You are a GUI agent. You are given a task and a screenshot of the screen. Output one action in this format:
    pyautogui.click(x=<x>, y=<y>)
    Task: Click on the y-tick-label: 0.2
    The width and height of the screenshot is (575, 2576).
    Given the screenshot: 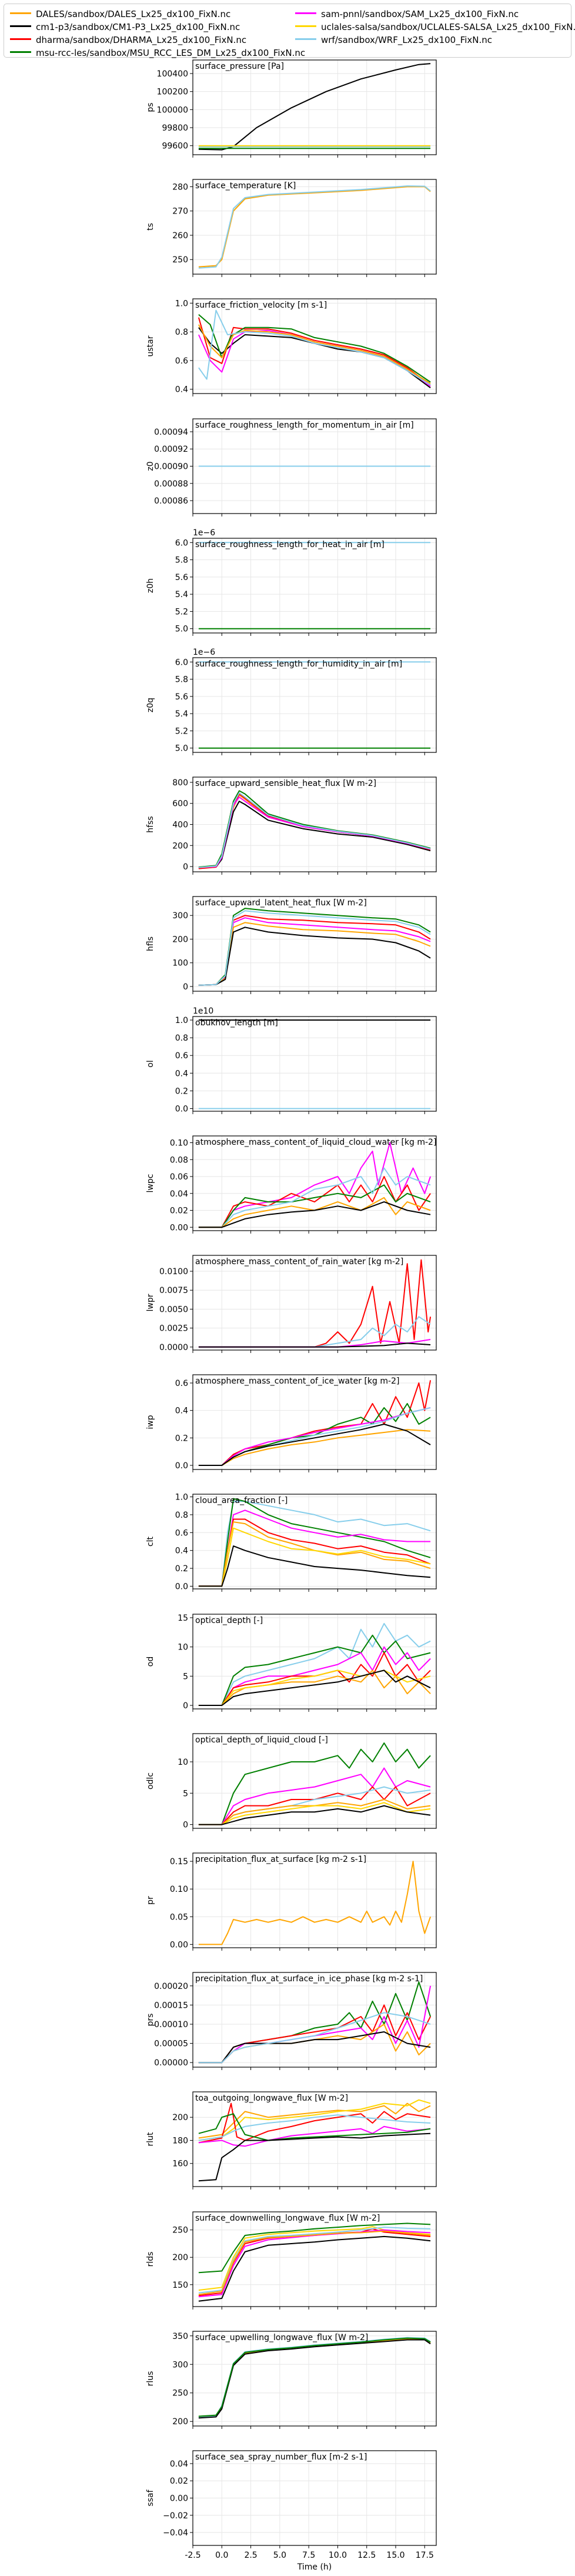 What is the action you would take?
    pyautogui.click(x=181, y=1569)
    